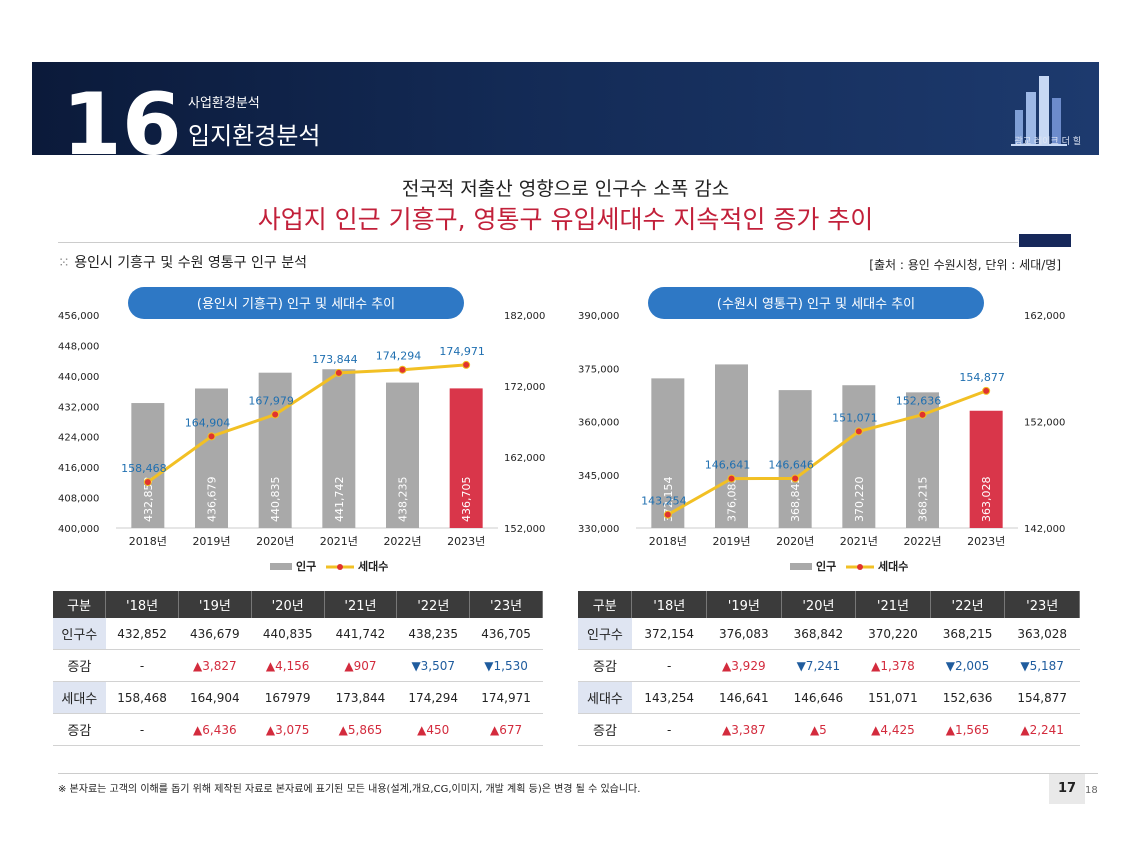 This screenshot has width=1131, height=864. I want to click on table-cell: 167979, so click(288, 697).